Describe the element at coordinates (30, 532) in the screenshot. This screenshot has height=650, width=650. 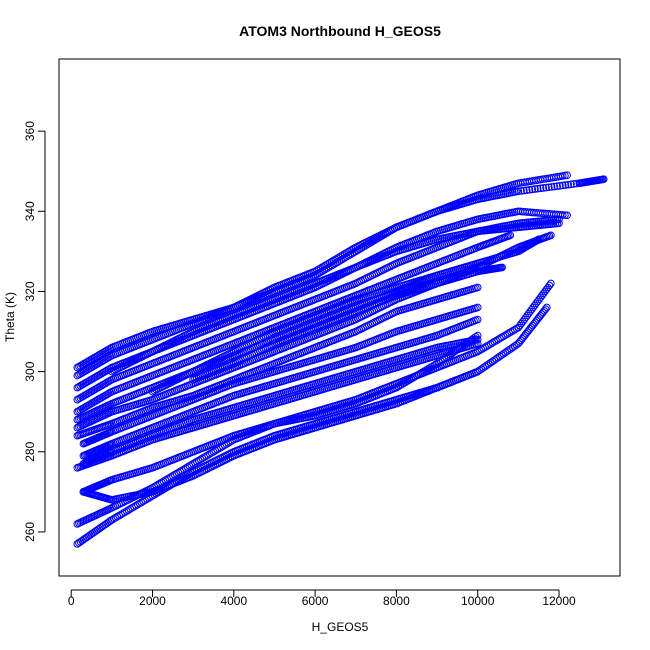
I see `y-tick-label: 260` at that location.